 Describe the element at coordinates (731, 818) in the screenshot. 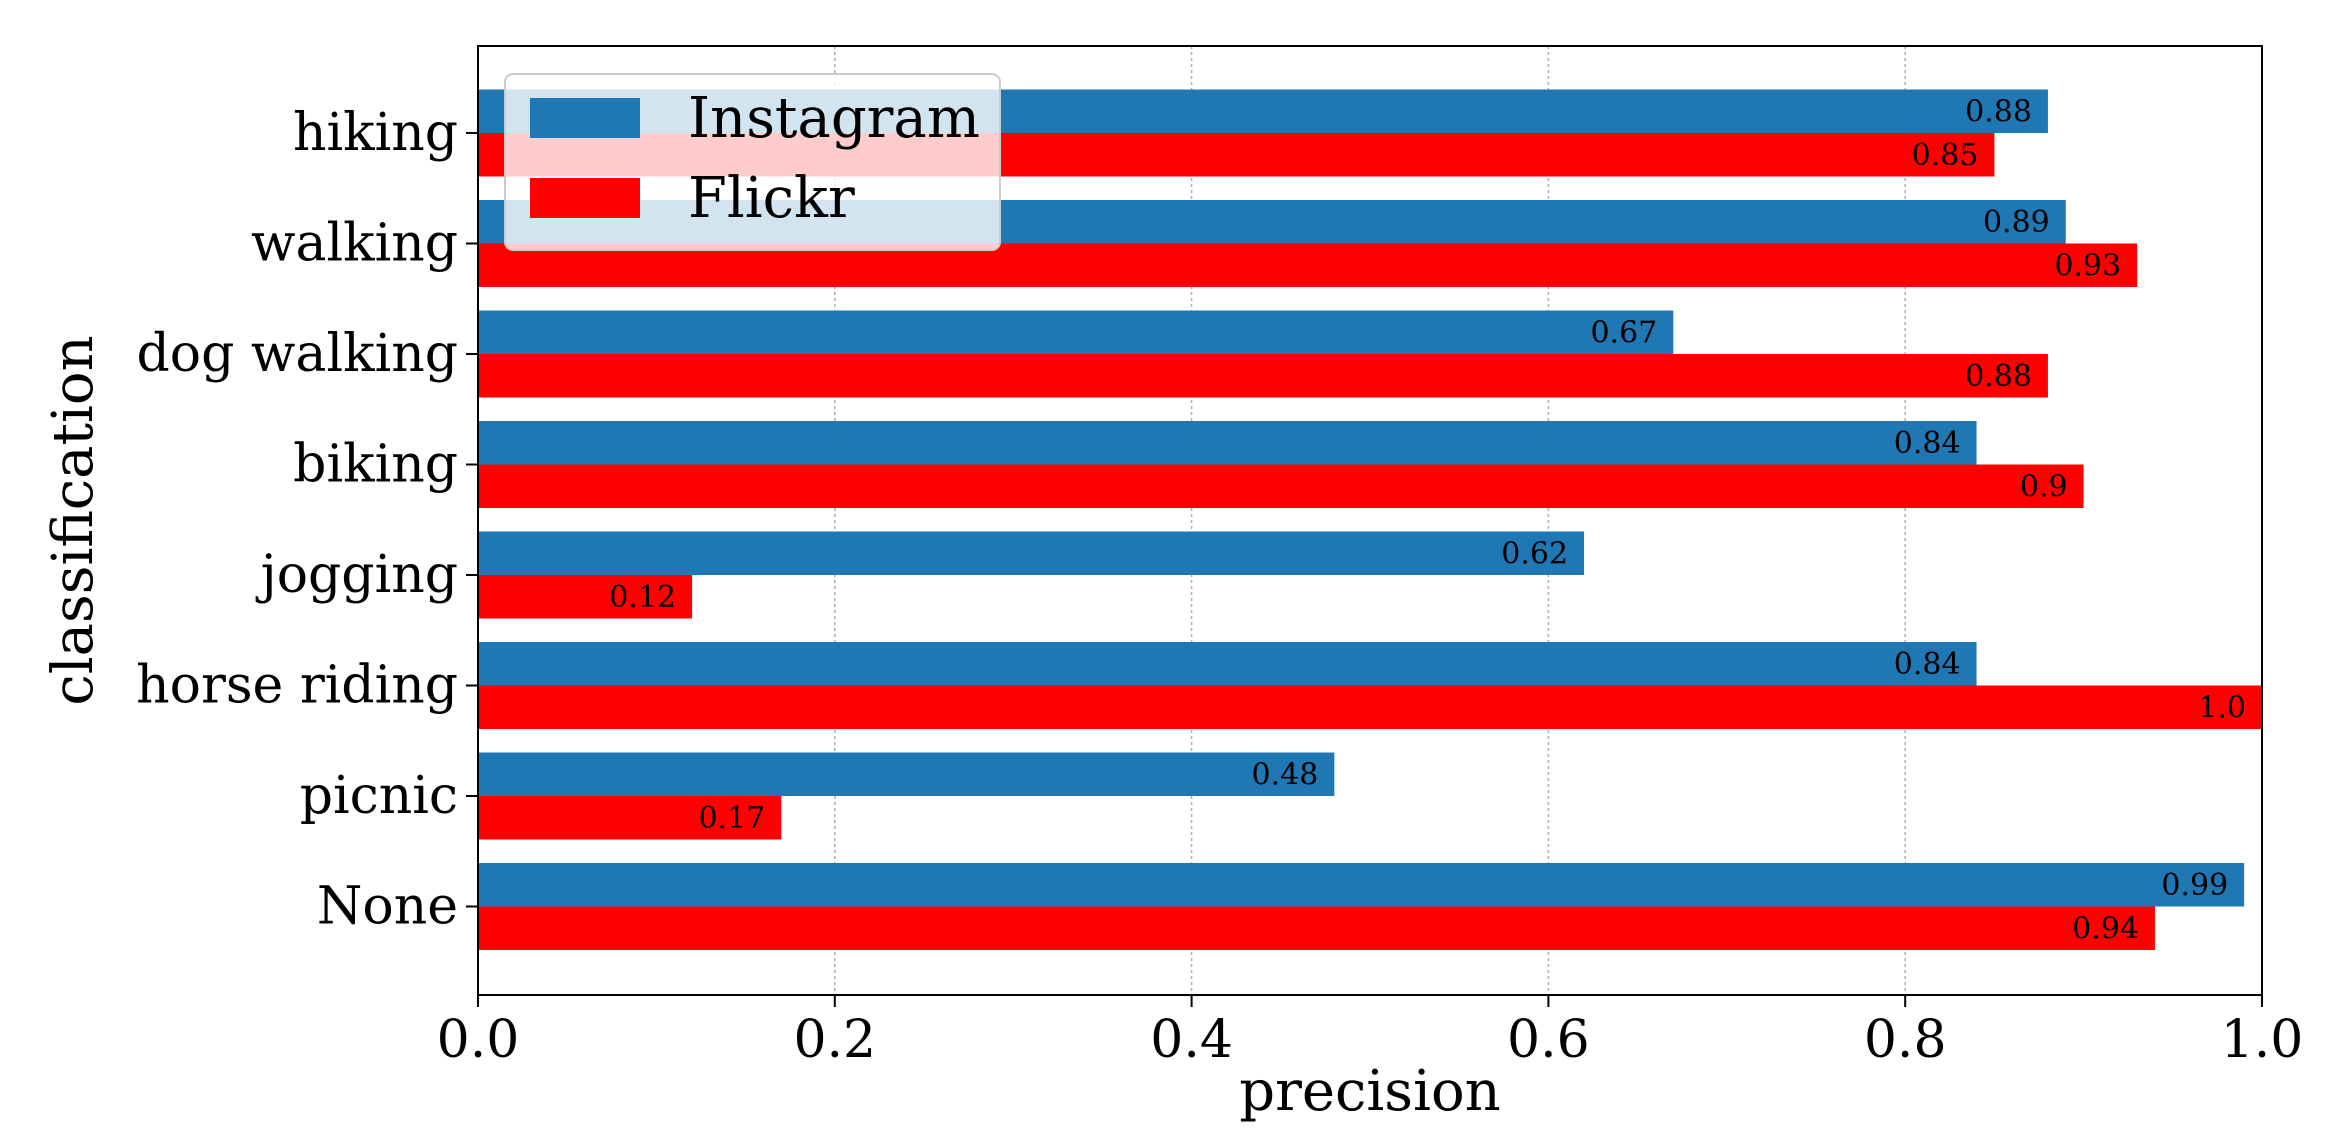

I see `data-label-flickr: 0.17` at that location.